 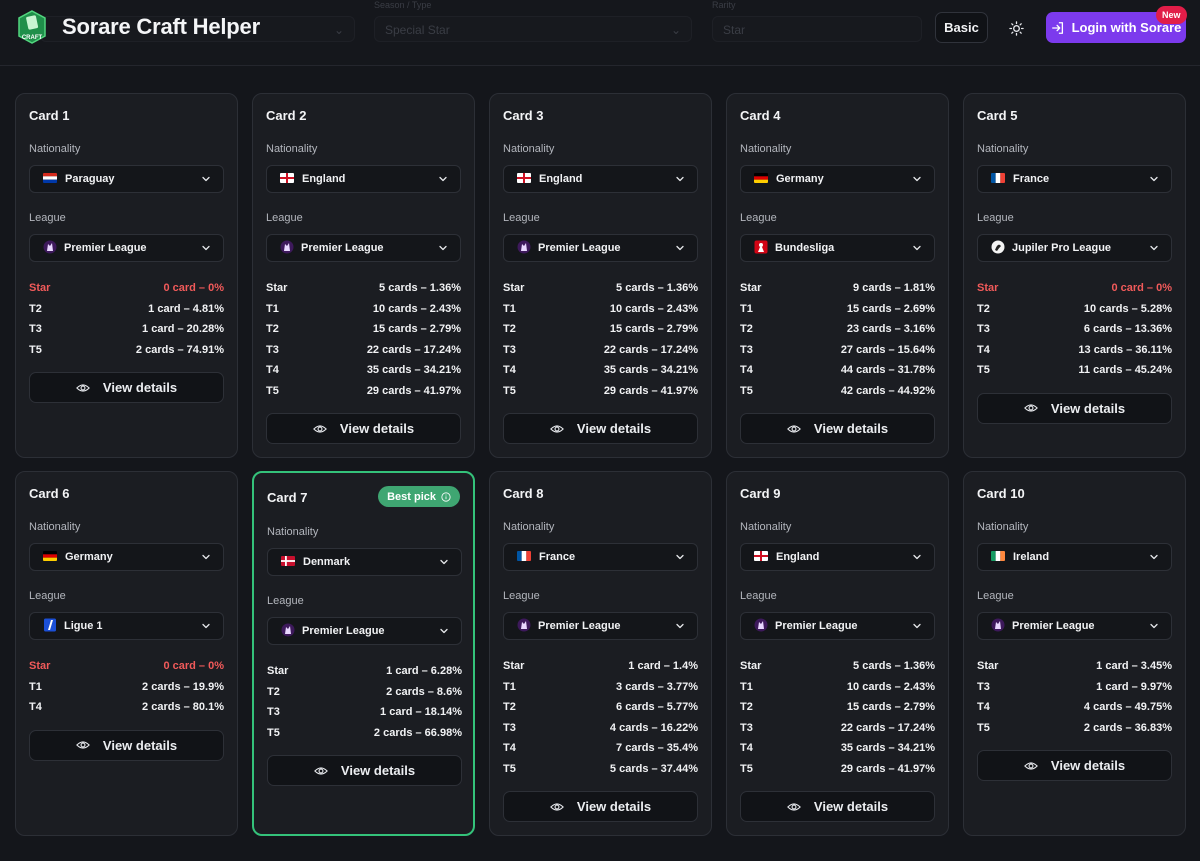 What do you see at coordinates (197, 29) in the screenshot?
I see `filter-select-1: ⌄` at bounding box center [197, 29].